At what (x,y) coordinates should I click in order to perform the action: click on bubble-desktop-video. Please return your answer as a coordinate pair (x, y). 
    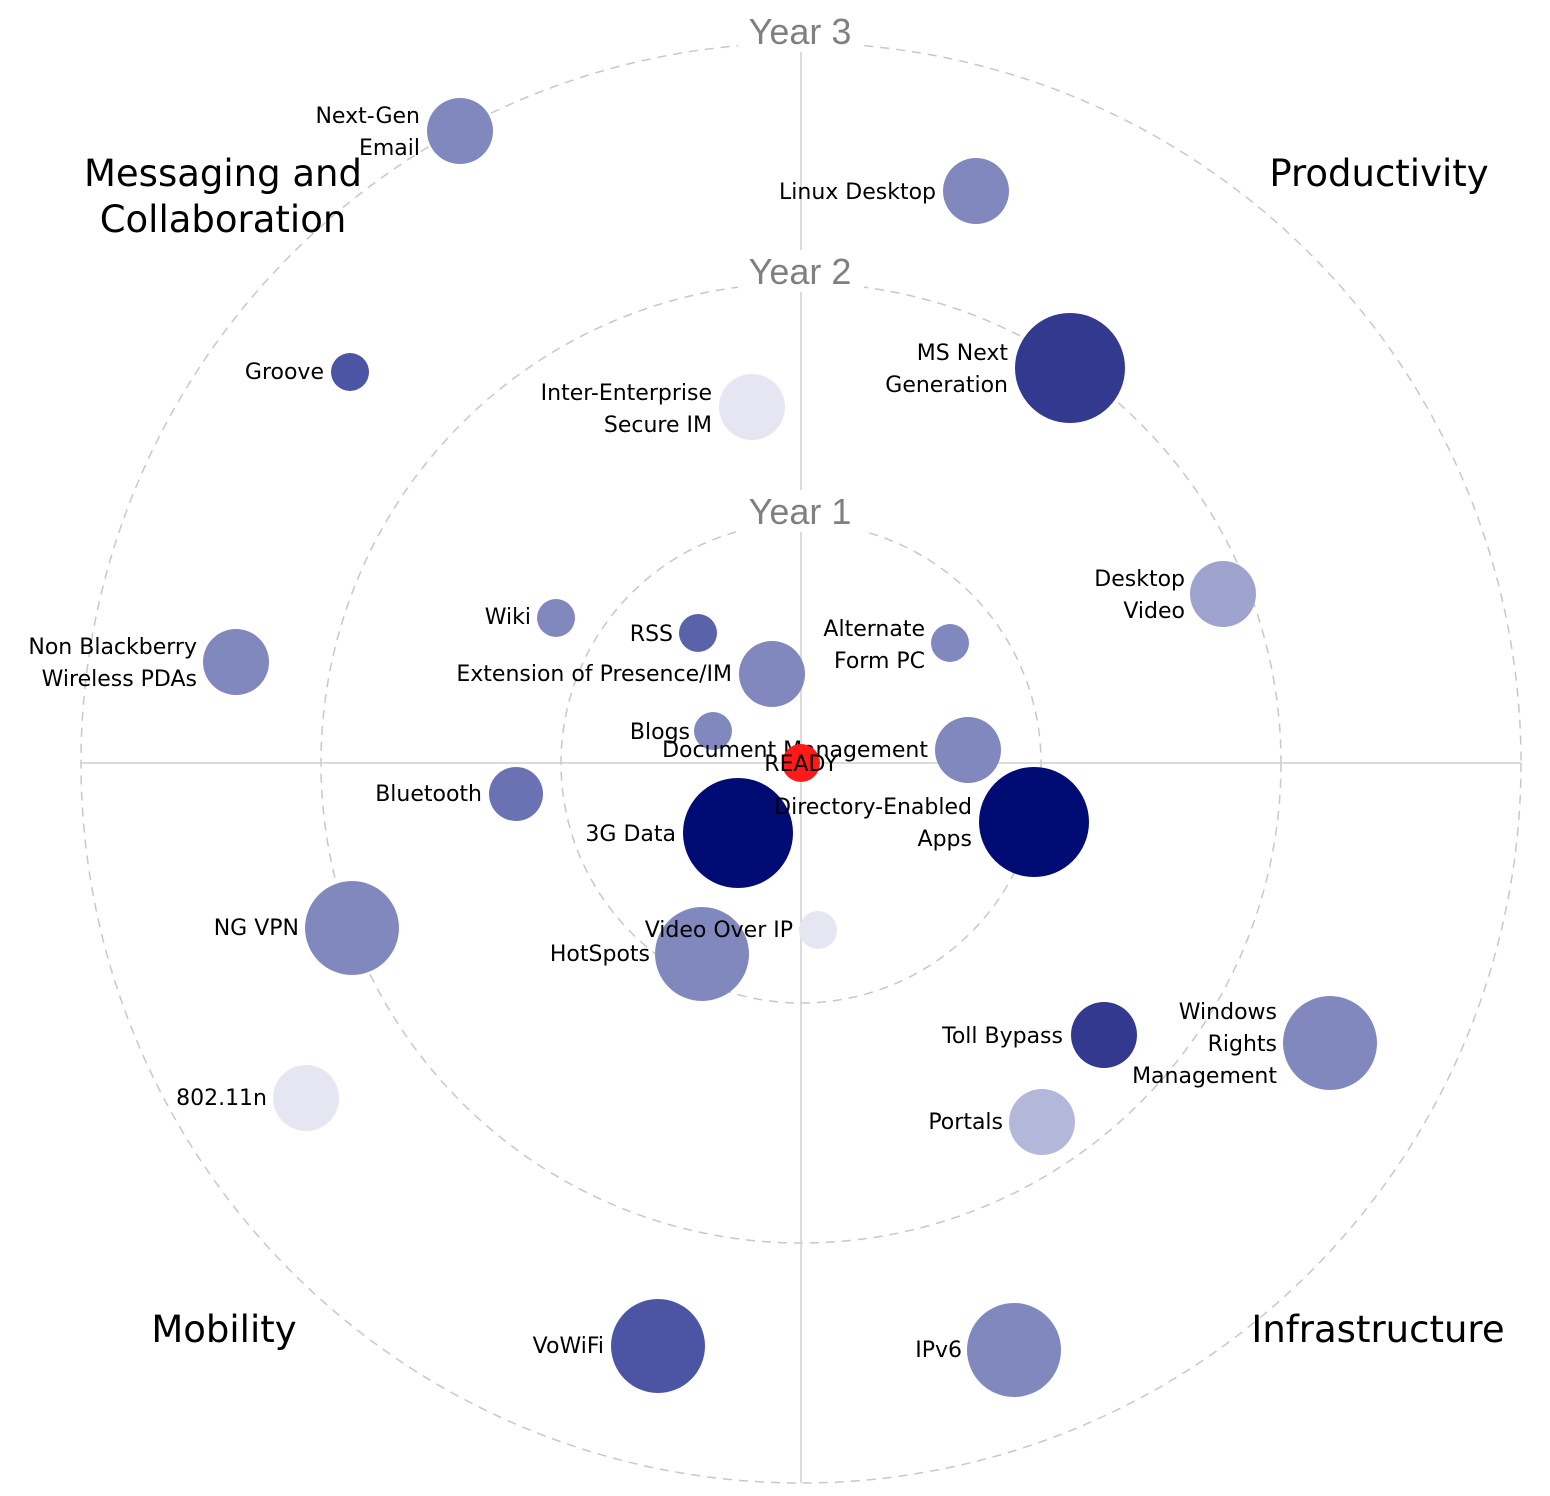
    Looking at the image, I should click on (1223, 594).